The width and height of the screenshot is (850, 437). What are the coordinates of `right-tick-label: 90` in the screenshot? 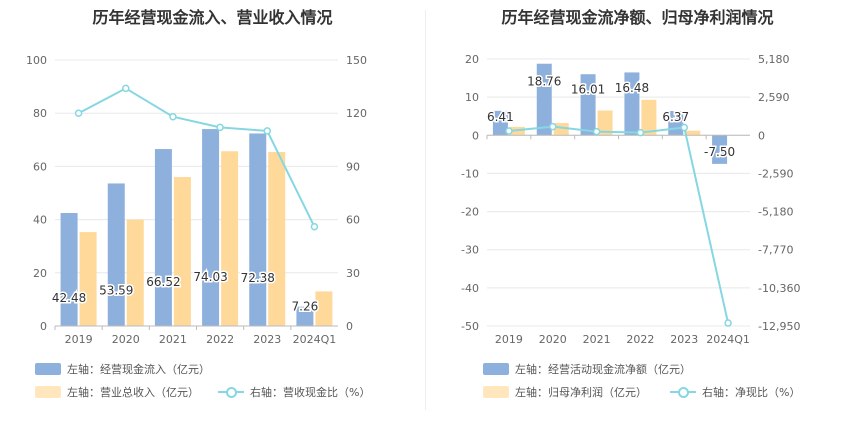 It's located at (353, 166).